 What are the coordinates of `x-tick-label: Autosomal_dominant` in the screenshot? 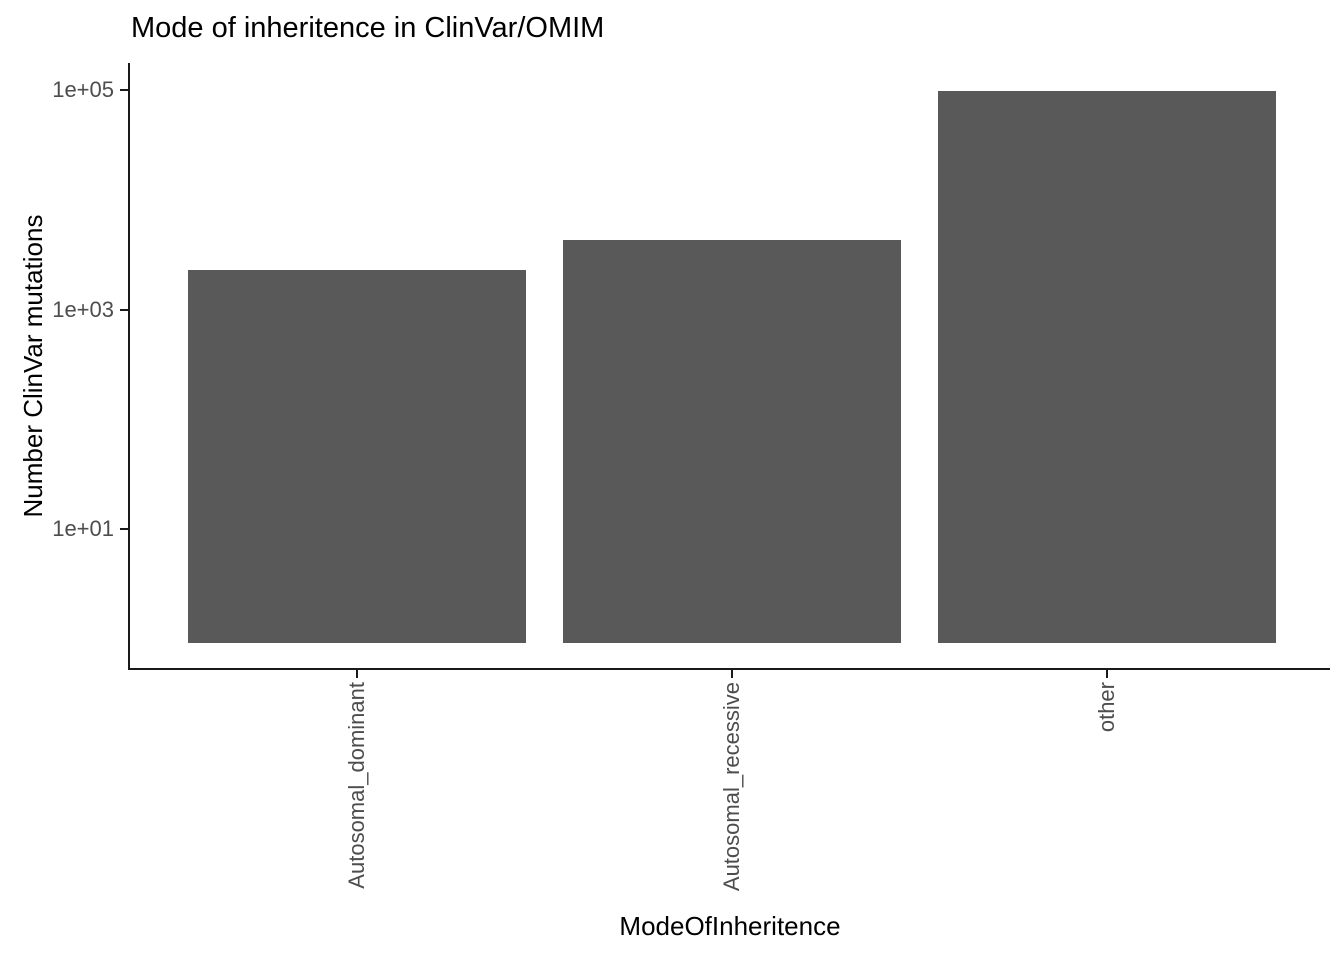 It's located at (356, 785).